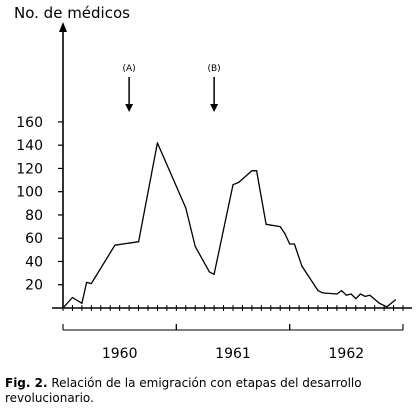 The height and width of the screenshot is (416, 420). What do you see at coordinates (34, 262) in the screenshot?
I see `y-tick-label: 40` at bounding box center [34, 262].